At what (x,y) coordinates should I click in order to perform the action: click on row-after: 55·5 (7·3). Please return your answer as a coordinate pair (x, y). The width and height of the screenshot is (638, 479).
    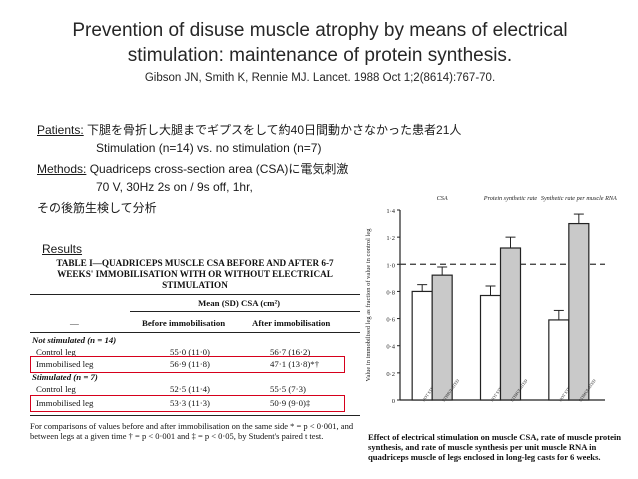
    Looking at the image, I should click on (288, 389).